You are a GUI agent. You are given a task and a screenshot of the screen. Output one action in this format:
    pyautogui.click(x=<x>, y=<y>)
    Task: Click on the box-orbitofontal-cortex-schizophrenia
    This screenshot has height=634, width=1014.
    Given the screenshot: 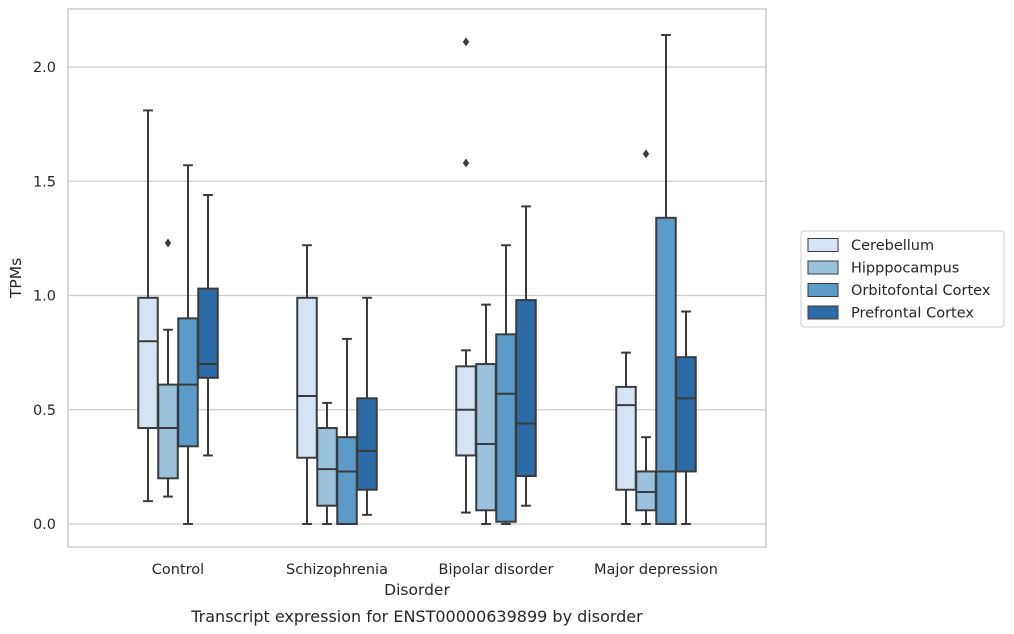 What is the action you would take?
    pyautogui.click(x=347, y=431)
    